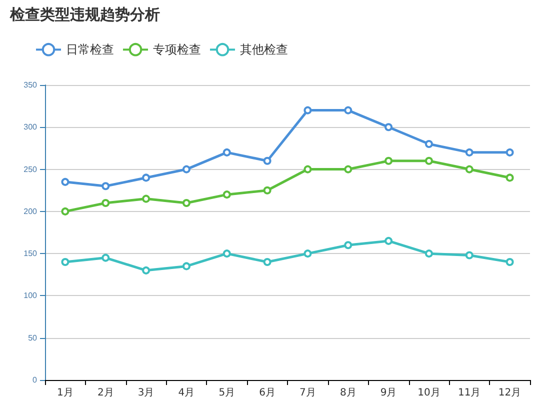 The width and height of the screenshot is (550, 420). I want to click on x-tick-label: 9月, so click(388, 393).